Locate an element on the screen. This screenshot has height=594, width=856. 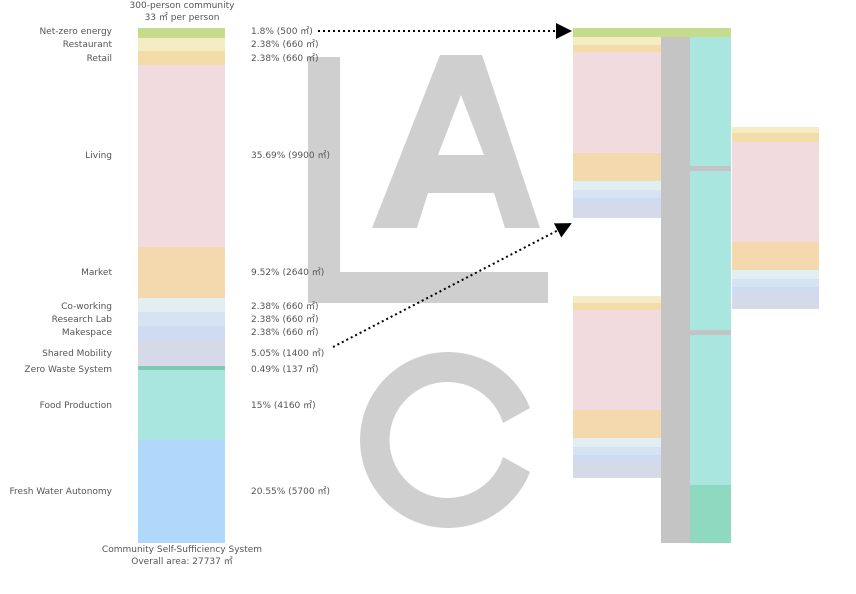
footer-subtitle: Overall area: 27737 ㎡ is located at coordinates (182, 562).